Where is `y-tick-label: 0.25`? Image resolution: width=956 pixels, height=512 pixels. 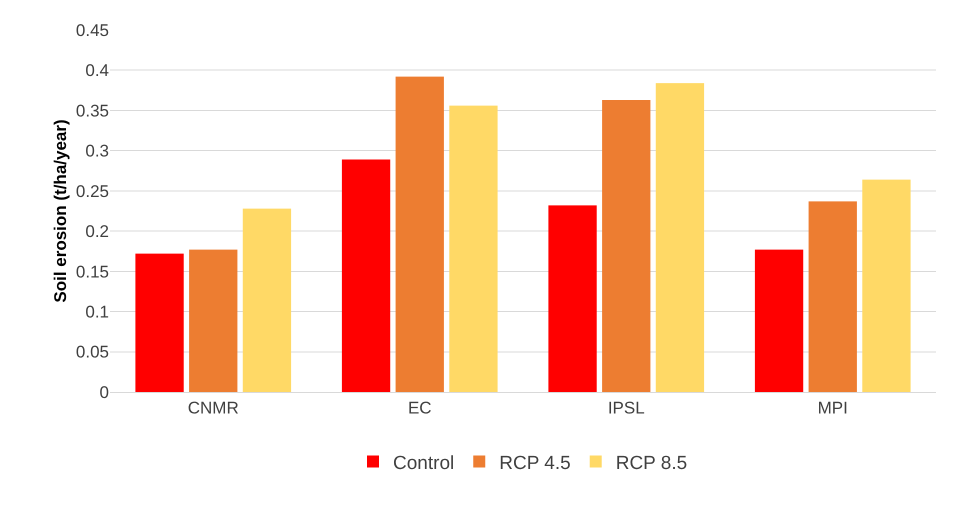
y-tick-label: 0.25 is located at coordinates (92, 191).